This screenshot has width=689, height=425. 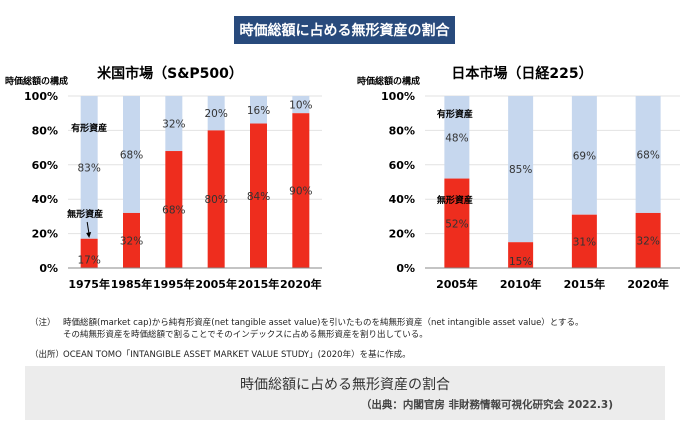 I want to click on data-label-intangible: 17%, so click(x=88, y=260).